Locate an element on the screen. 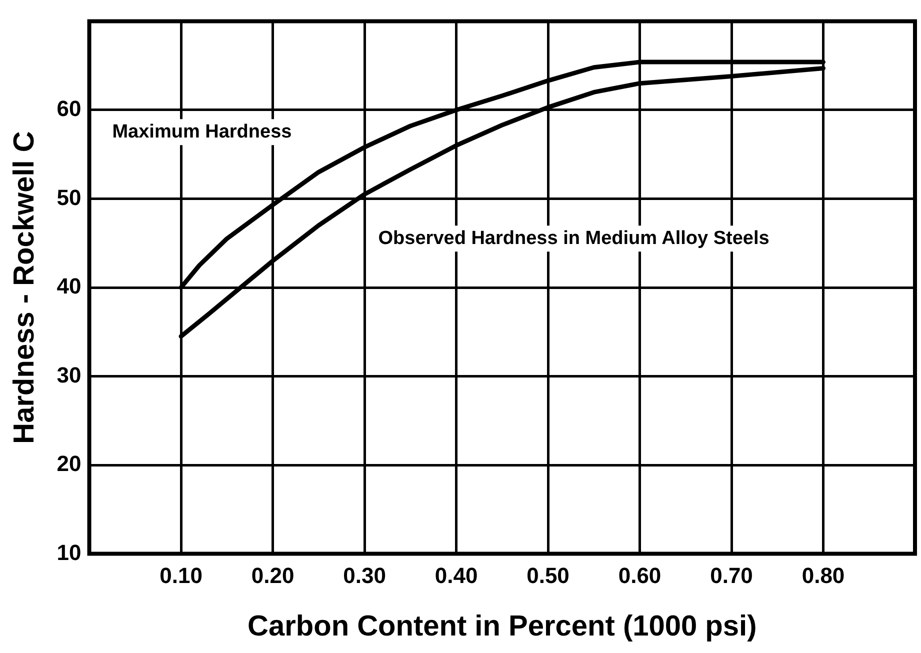 Image resolution: width=921 pixels, height=653 pixels. x-tick-label: 0.10 is located at coordinates (181, 575).